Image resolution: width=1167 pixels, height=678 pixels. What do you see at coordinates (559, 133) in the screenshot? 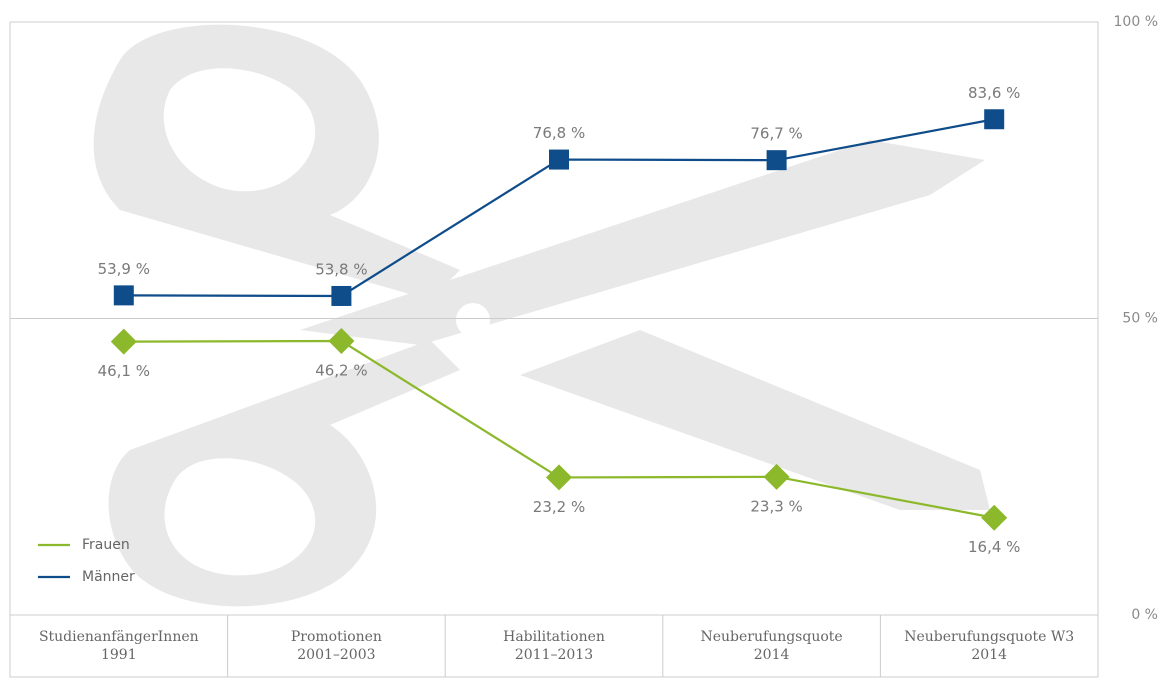
I see `value-label: 76,8 %` at bounding box center [559, 133].